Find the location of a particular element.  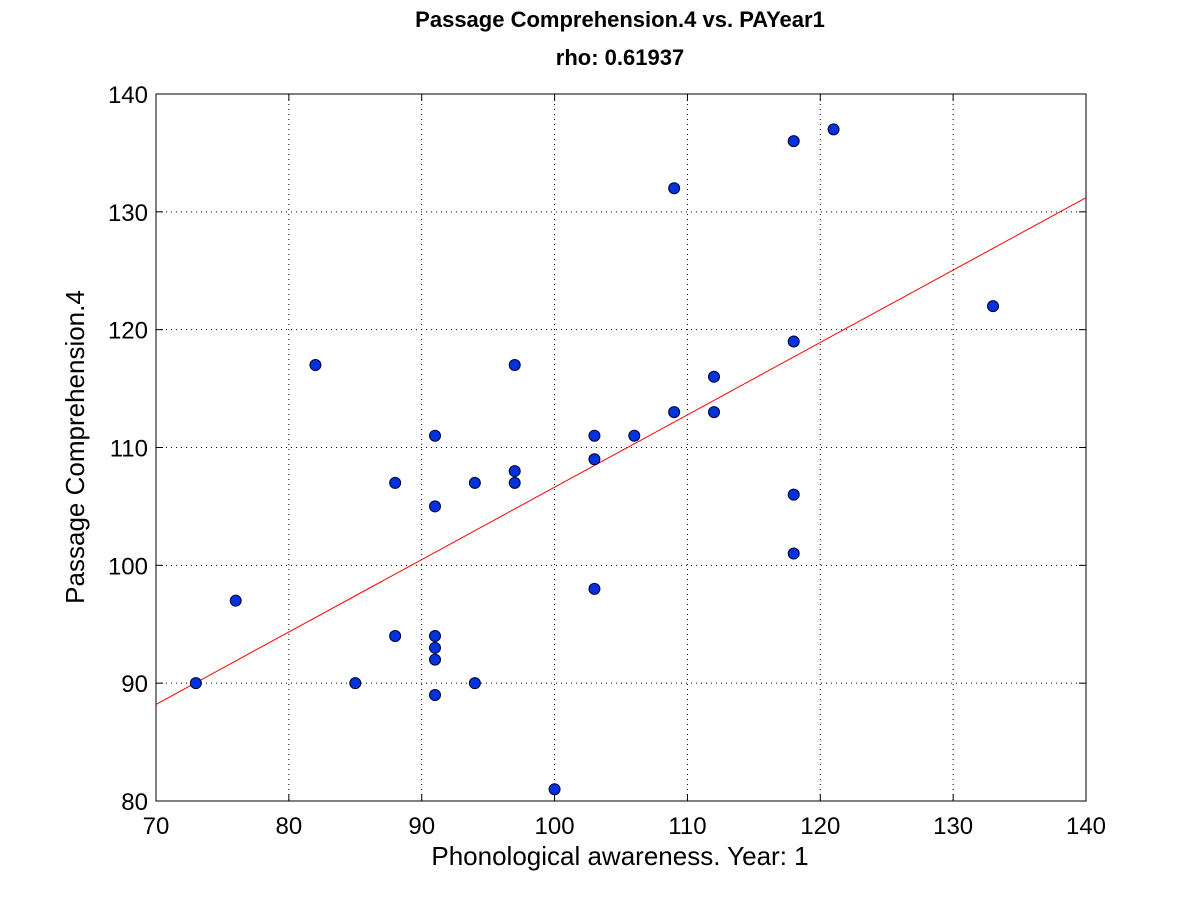

x-tick-label: 120 is located at coordinates (820, 826).